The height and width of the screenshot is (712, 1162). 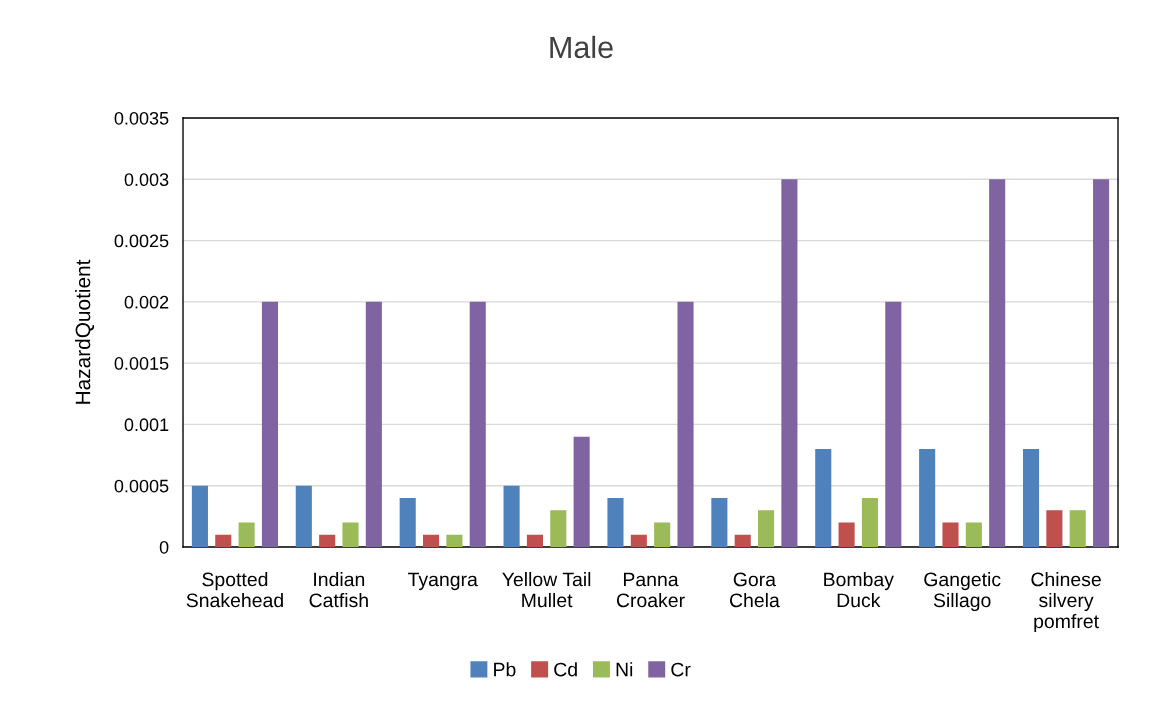 I want to click on y-axis-title: HazardQuotient, so click(x=85, y=331).